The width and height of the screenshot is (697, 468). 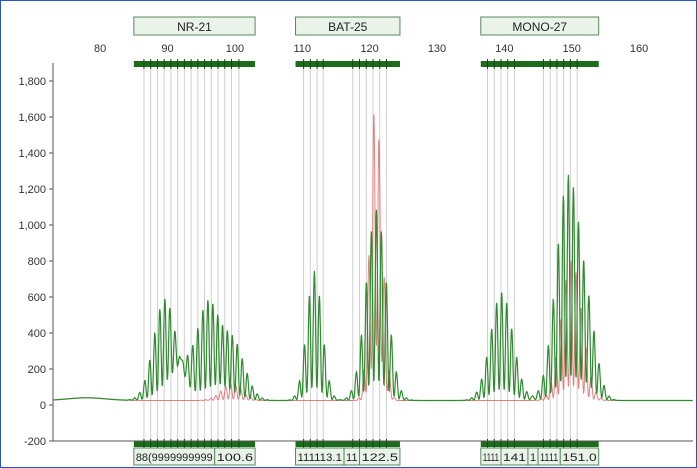 I want to click on y-tick-label: 800, so click(x=37, y=262).